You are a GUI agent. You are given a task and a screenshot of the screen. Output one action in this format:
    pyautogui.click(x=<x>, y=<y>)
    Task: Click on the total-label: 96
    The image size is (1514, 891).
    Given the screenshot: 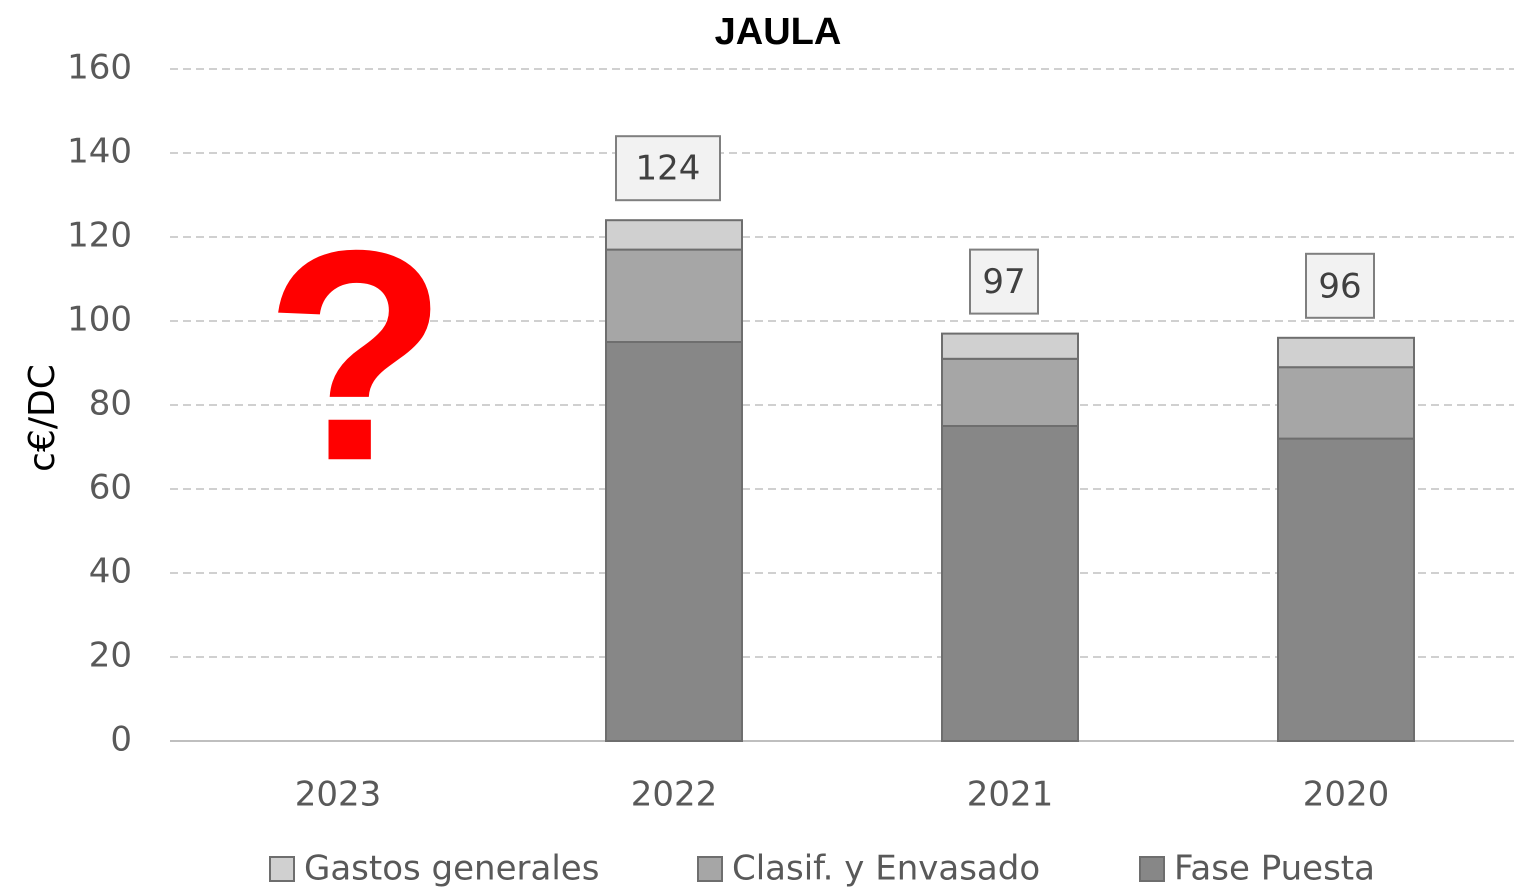 What is the action you would take?
    pyautogui.click(x=1339, y=286)
    